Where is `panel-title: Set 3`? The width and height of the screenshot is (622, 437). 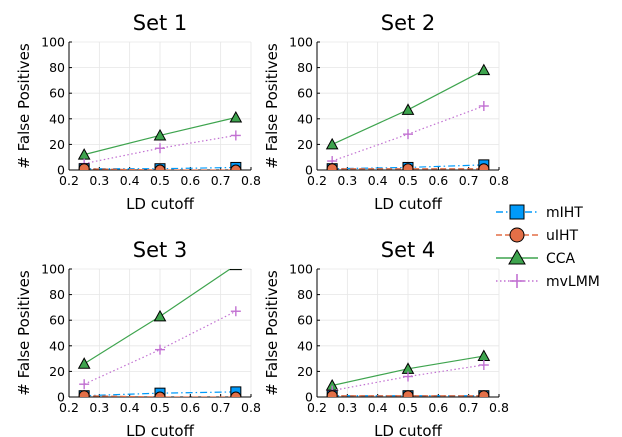 panel-title: Set 3 is located at coordinates (160, 250).